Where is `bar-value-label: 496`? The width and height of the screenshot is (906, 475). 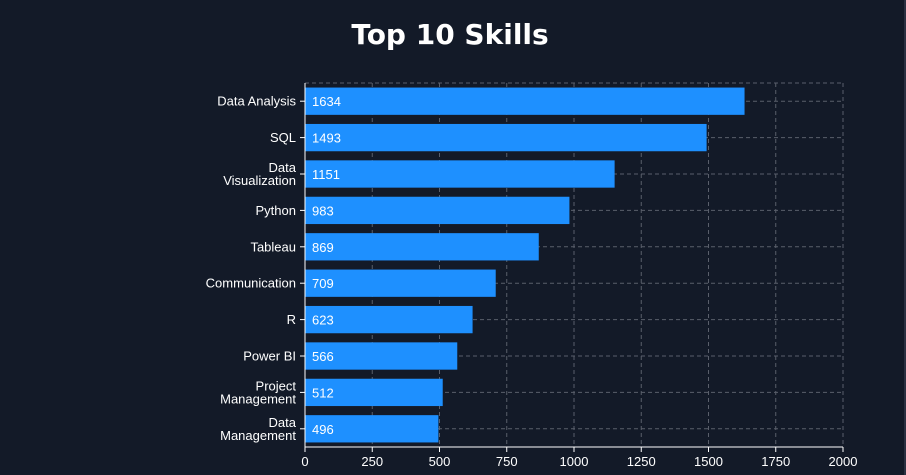
bar-value-label: 496 is located at coordinates (323, 429).